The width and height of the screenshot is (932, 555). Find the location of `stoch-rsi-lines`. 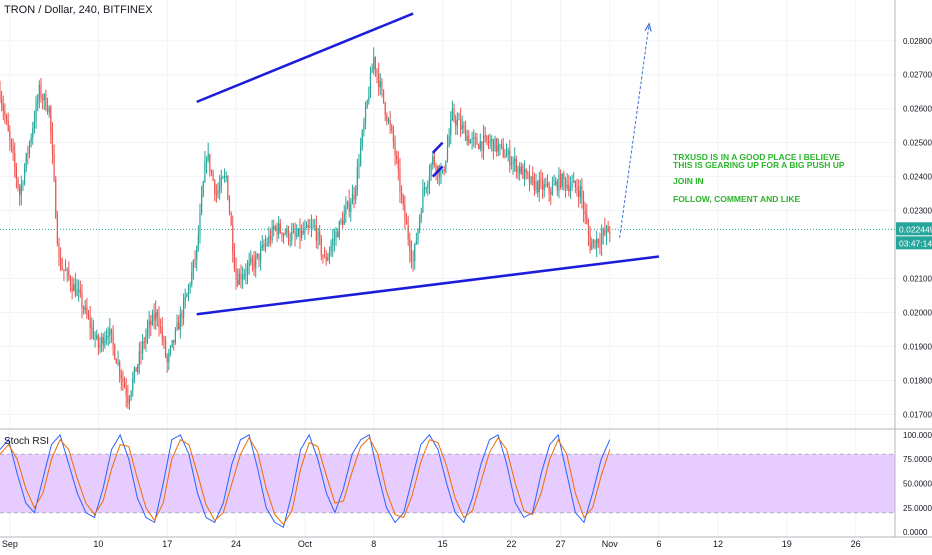

stoch-rsi-lines is located at coordinates (305, 481).